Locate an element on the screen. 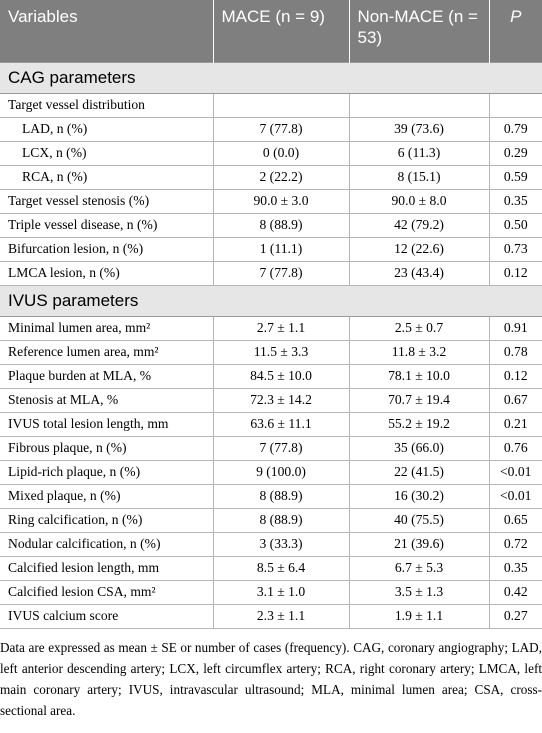  table-cell: 70.7 ± 19.4 is located at coordinates (419, 400).